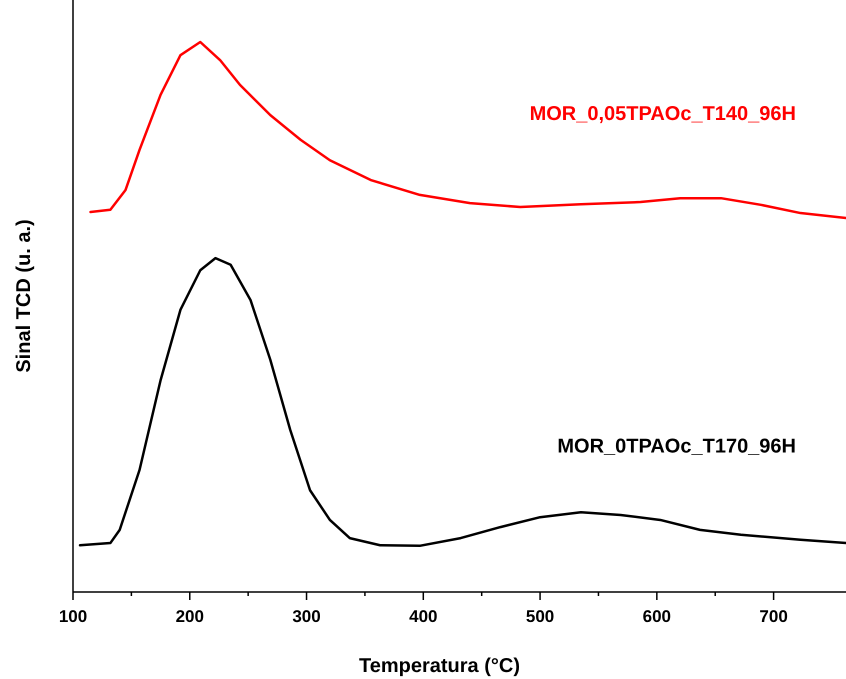 Image resolution: width=846 pixels, height=679 pixels. Describe the element at coordinates (773, 616) in the screenshot. I see `x-tick-label: 700` at that location.